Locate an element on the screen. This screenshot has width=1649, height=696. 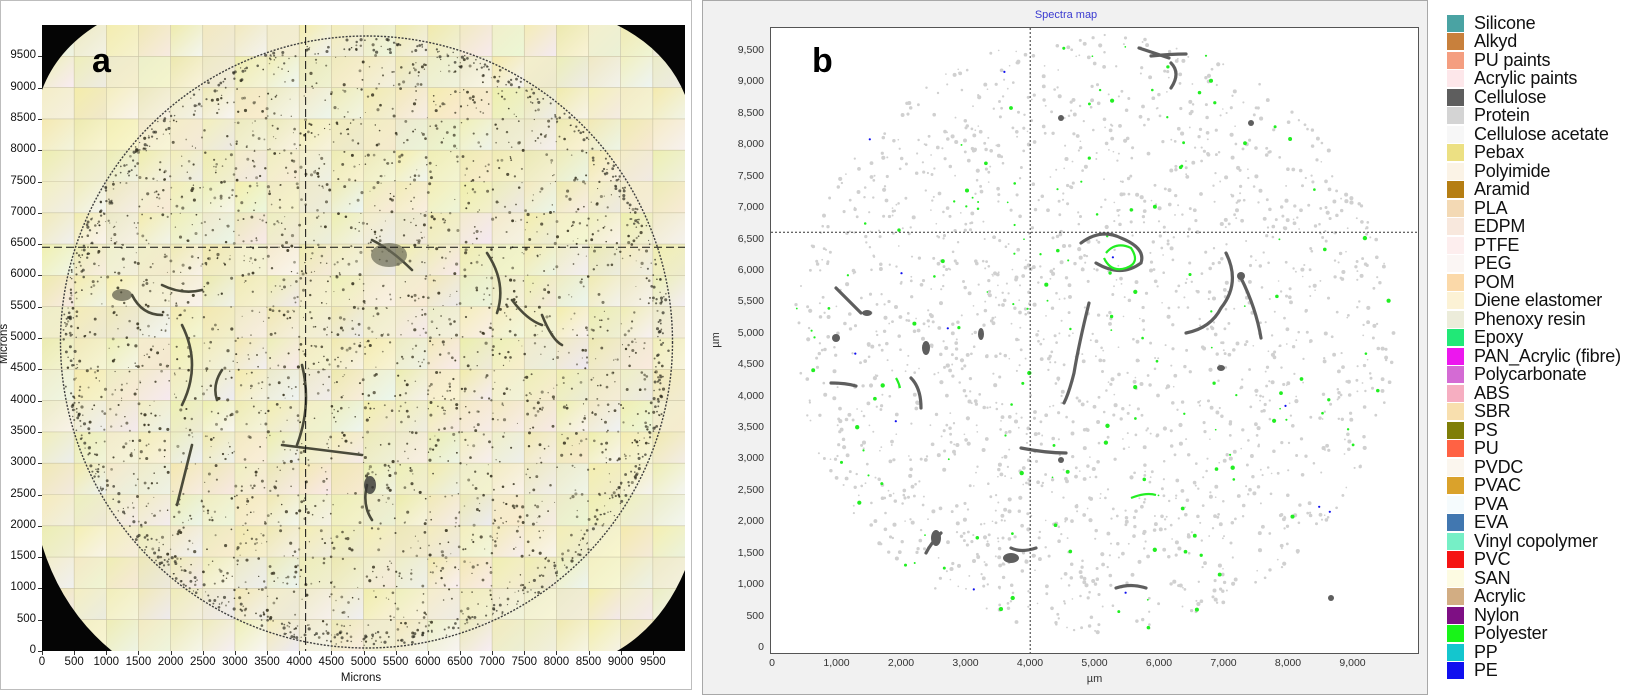
a-x-tick-label: 9500 is located at coordinates (653, 662).